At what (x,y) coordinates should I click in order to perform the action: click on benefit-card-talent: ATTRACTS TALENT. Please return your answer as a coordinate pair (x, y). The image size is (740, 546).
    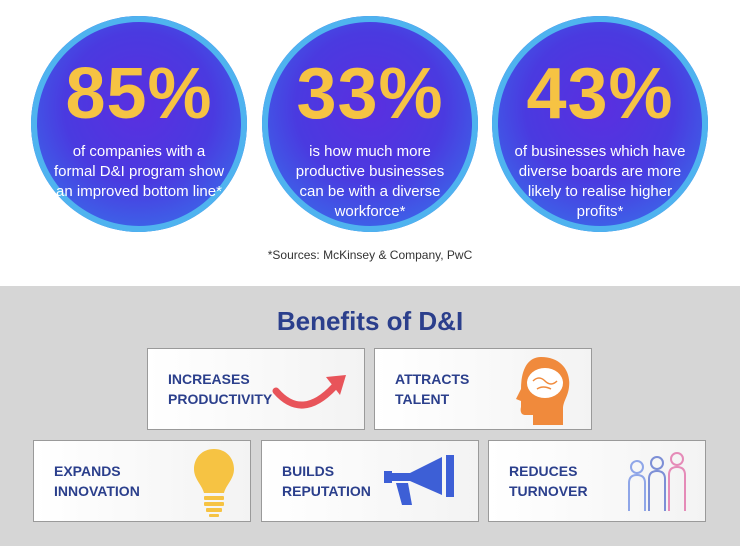
    Looking at the image, I should click on (483, 389).